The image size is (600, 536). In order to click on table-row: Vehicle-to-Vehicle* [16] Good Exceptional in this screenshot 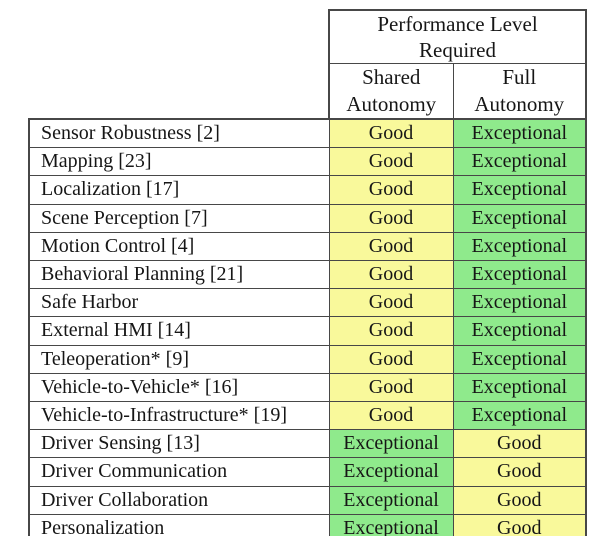, I will do `click(307, 387)`.